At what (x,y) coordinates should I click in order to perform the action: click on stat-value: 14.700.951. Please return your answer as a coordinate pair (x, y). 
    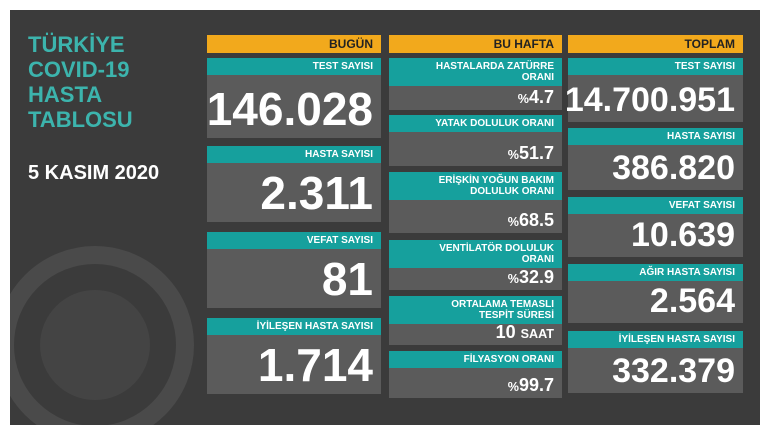
    Looking at the image, I should click on (650, 100).